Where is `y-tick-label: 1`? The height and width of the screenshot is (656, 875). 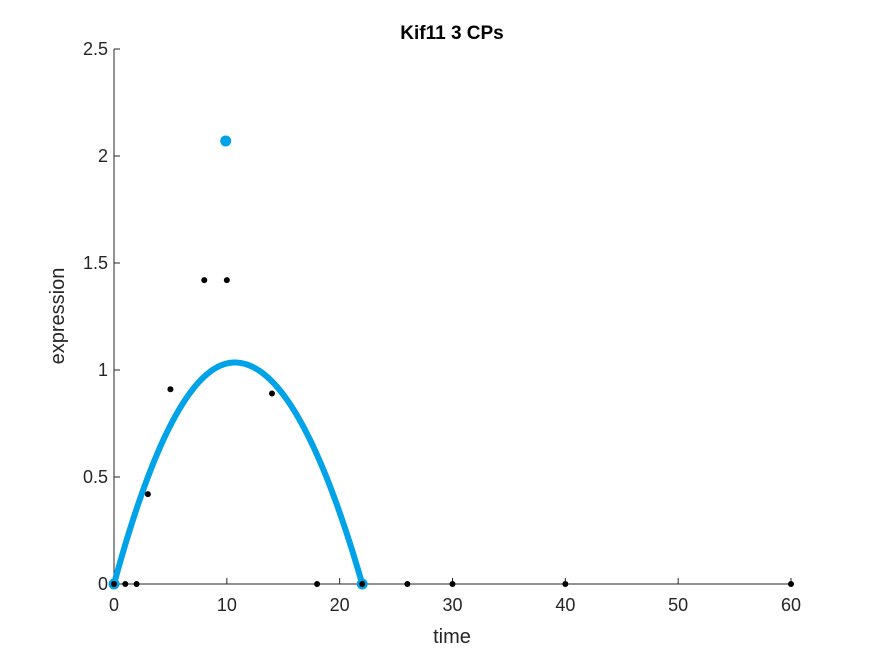 y-tick-label: 1 is located at coordinates (103, 370).